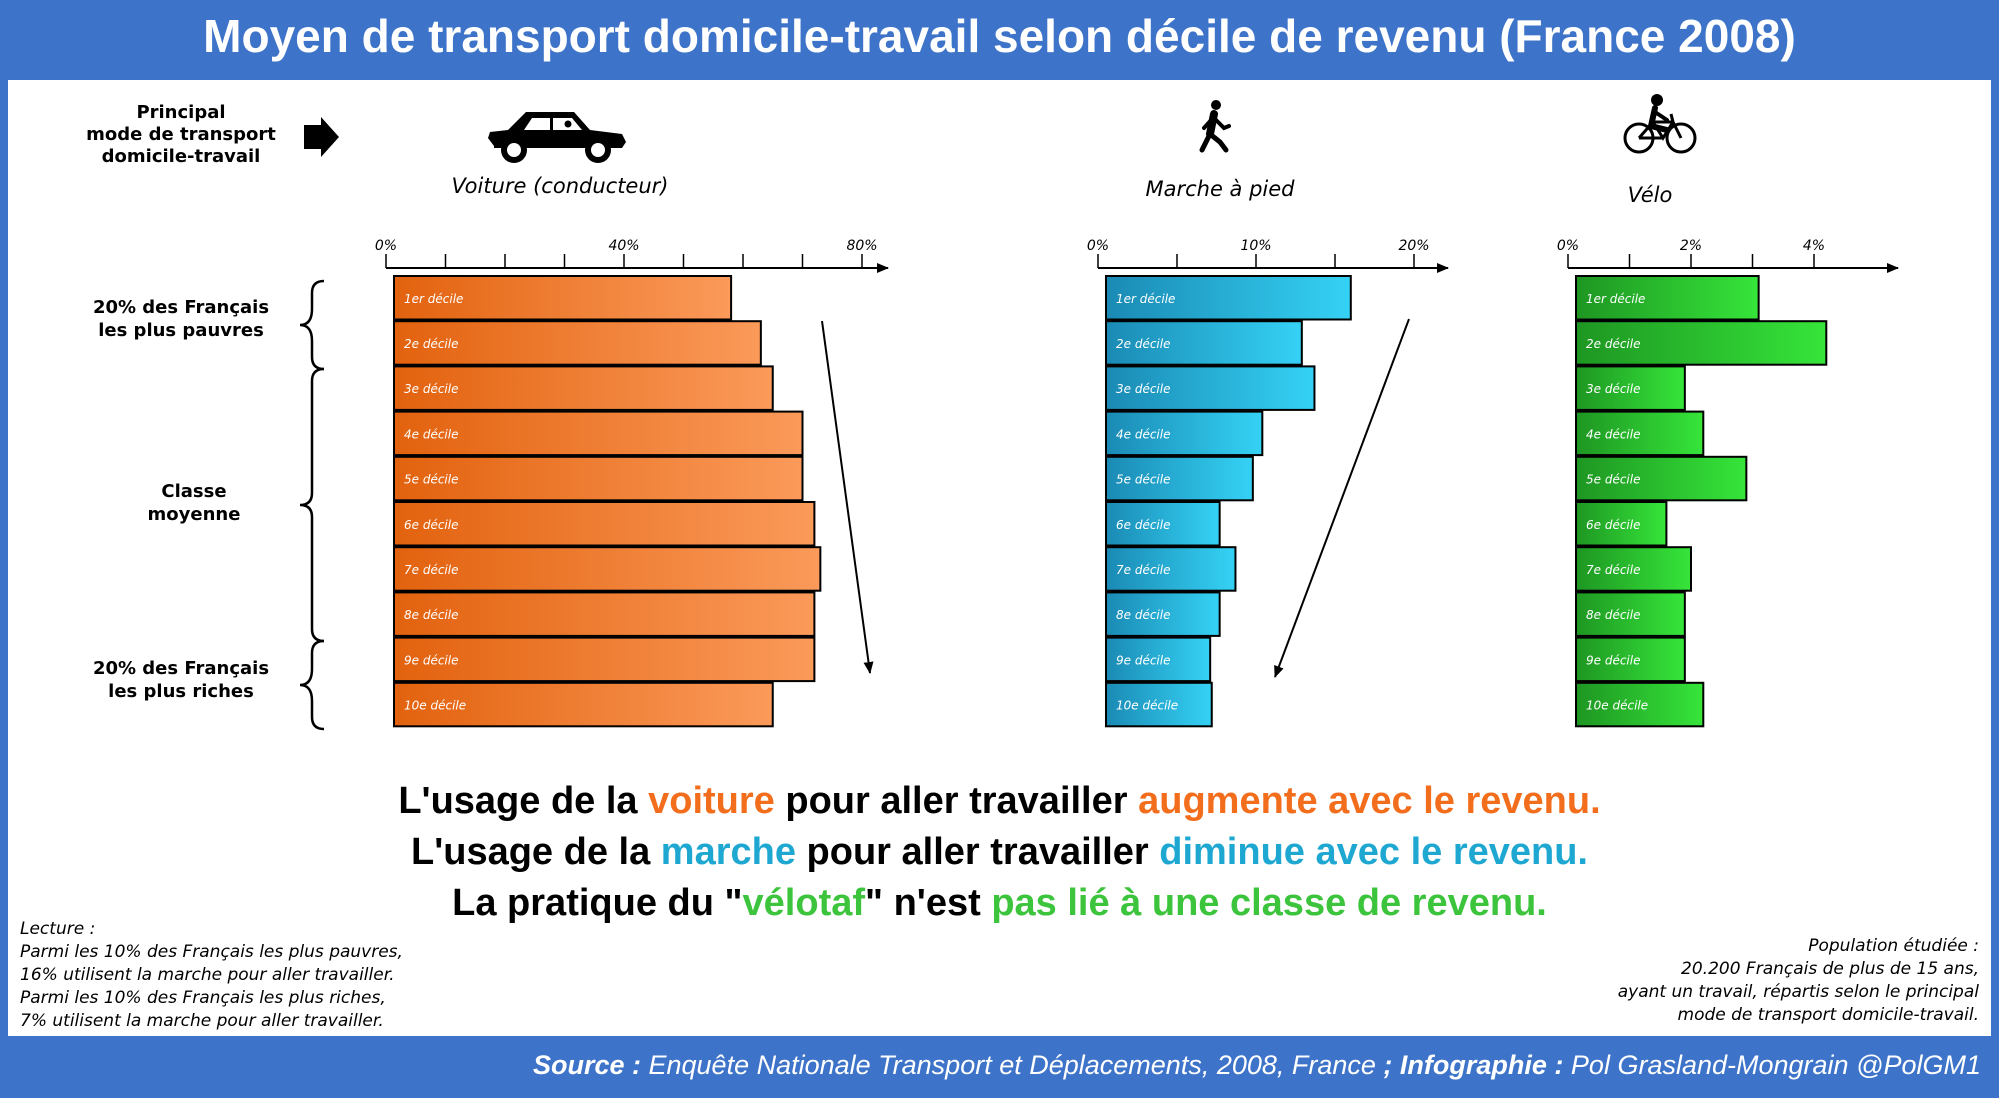 The height and width of the screenshot is (1098, 1999). What do you see at coordinates (586, 1065) in the screenshot?
I see `source-label: Source :` at bounding box center [586, 1065].